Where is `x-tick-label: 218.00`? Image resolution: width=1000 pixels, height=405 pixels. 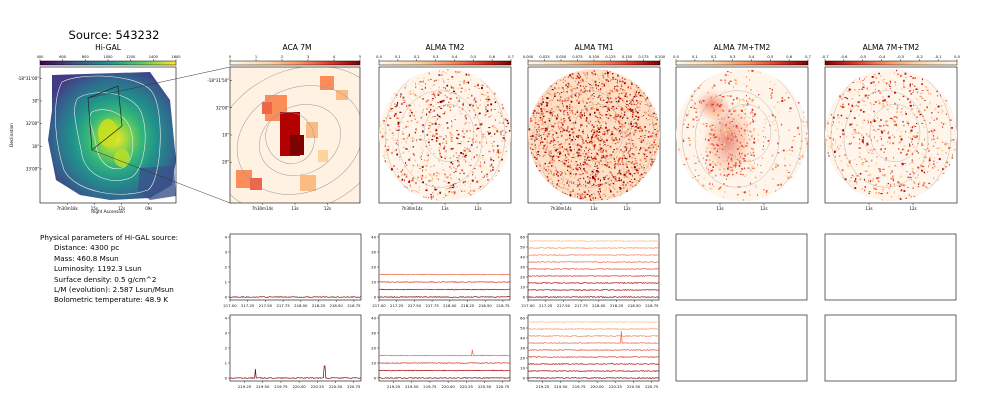 x-tick-label: 218.00 is located at coordinates (450, 305).